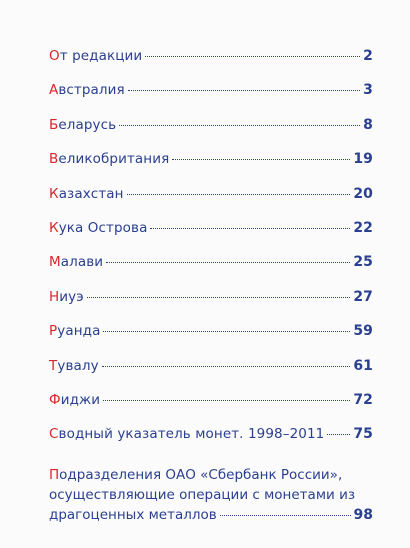  Describe the element at coordinates (54, 159) in the screenshot. I see `toc-initial-letter: В` at that location.